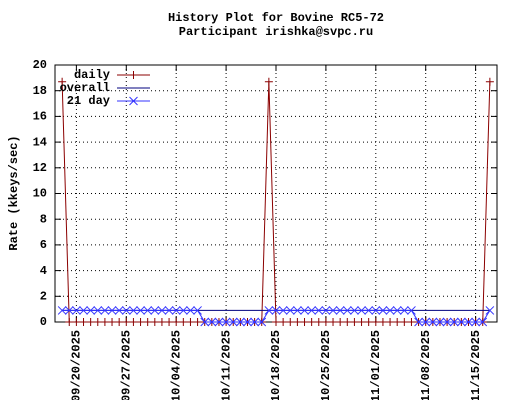  I want to click on legend-marker, so click(133, 75).